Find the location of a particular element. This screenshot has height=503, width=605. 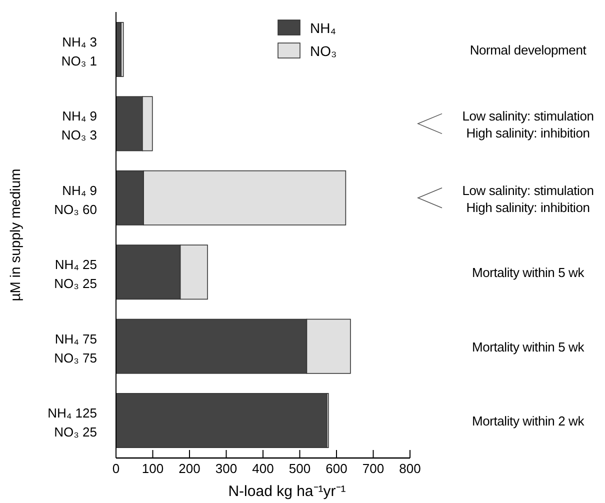

y-tick-label: NH₄ 9 NO₃ 3 is located at coordinates (79, 125).